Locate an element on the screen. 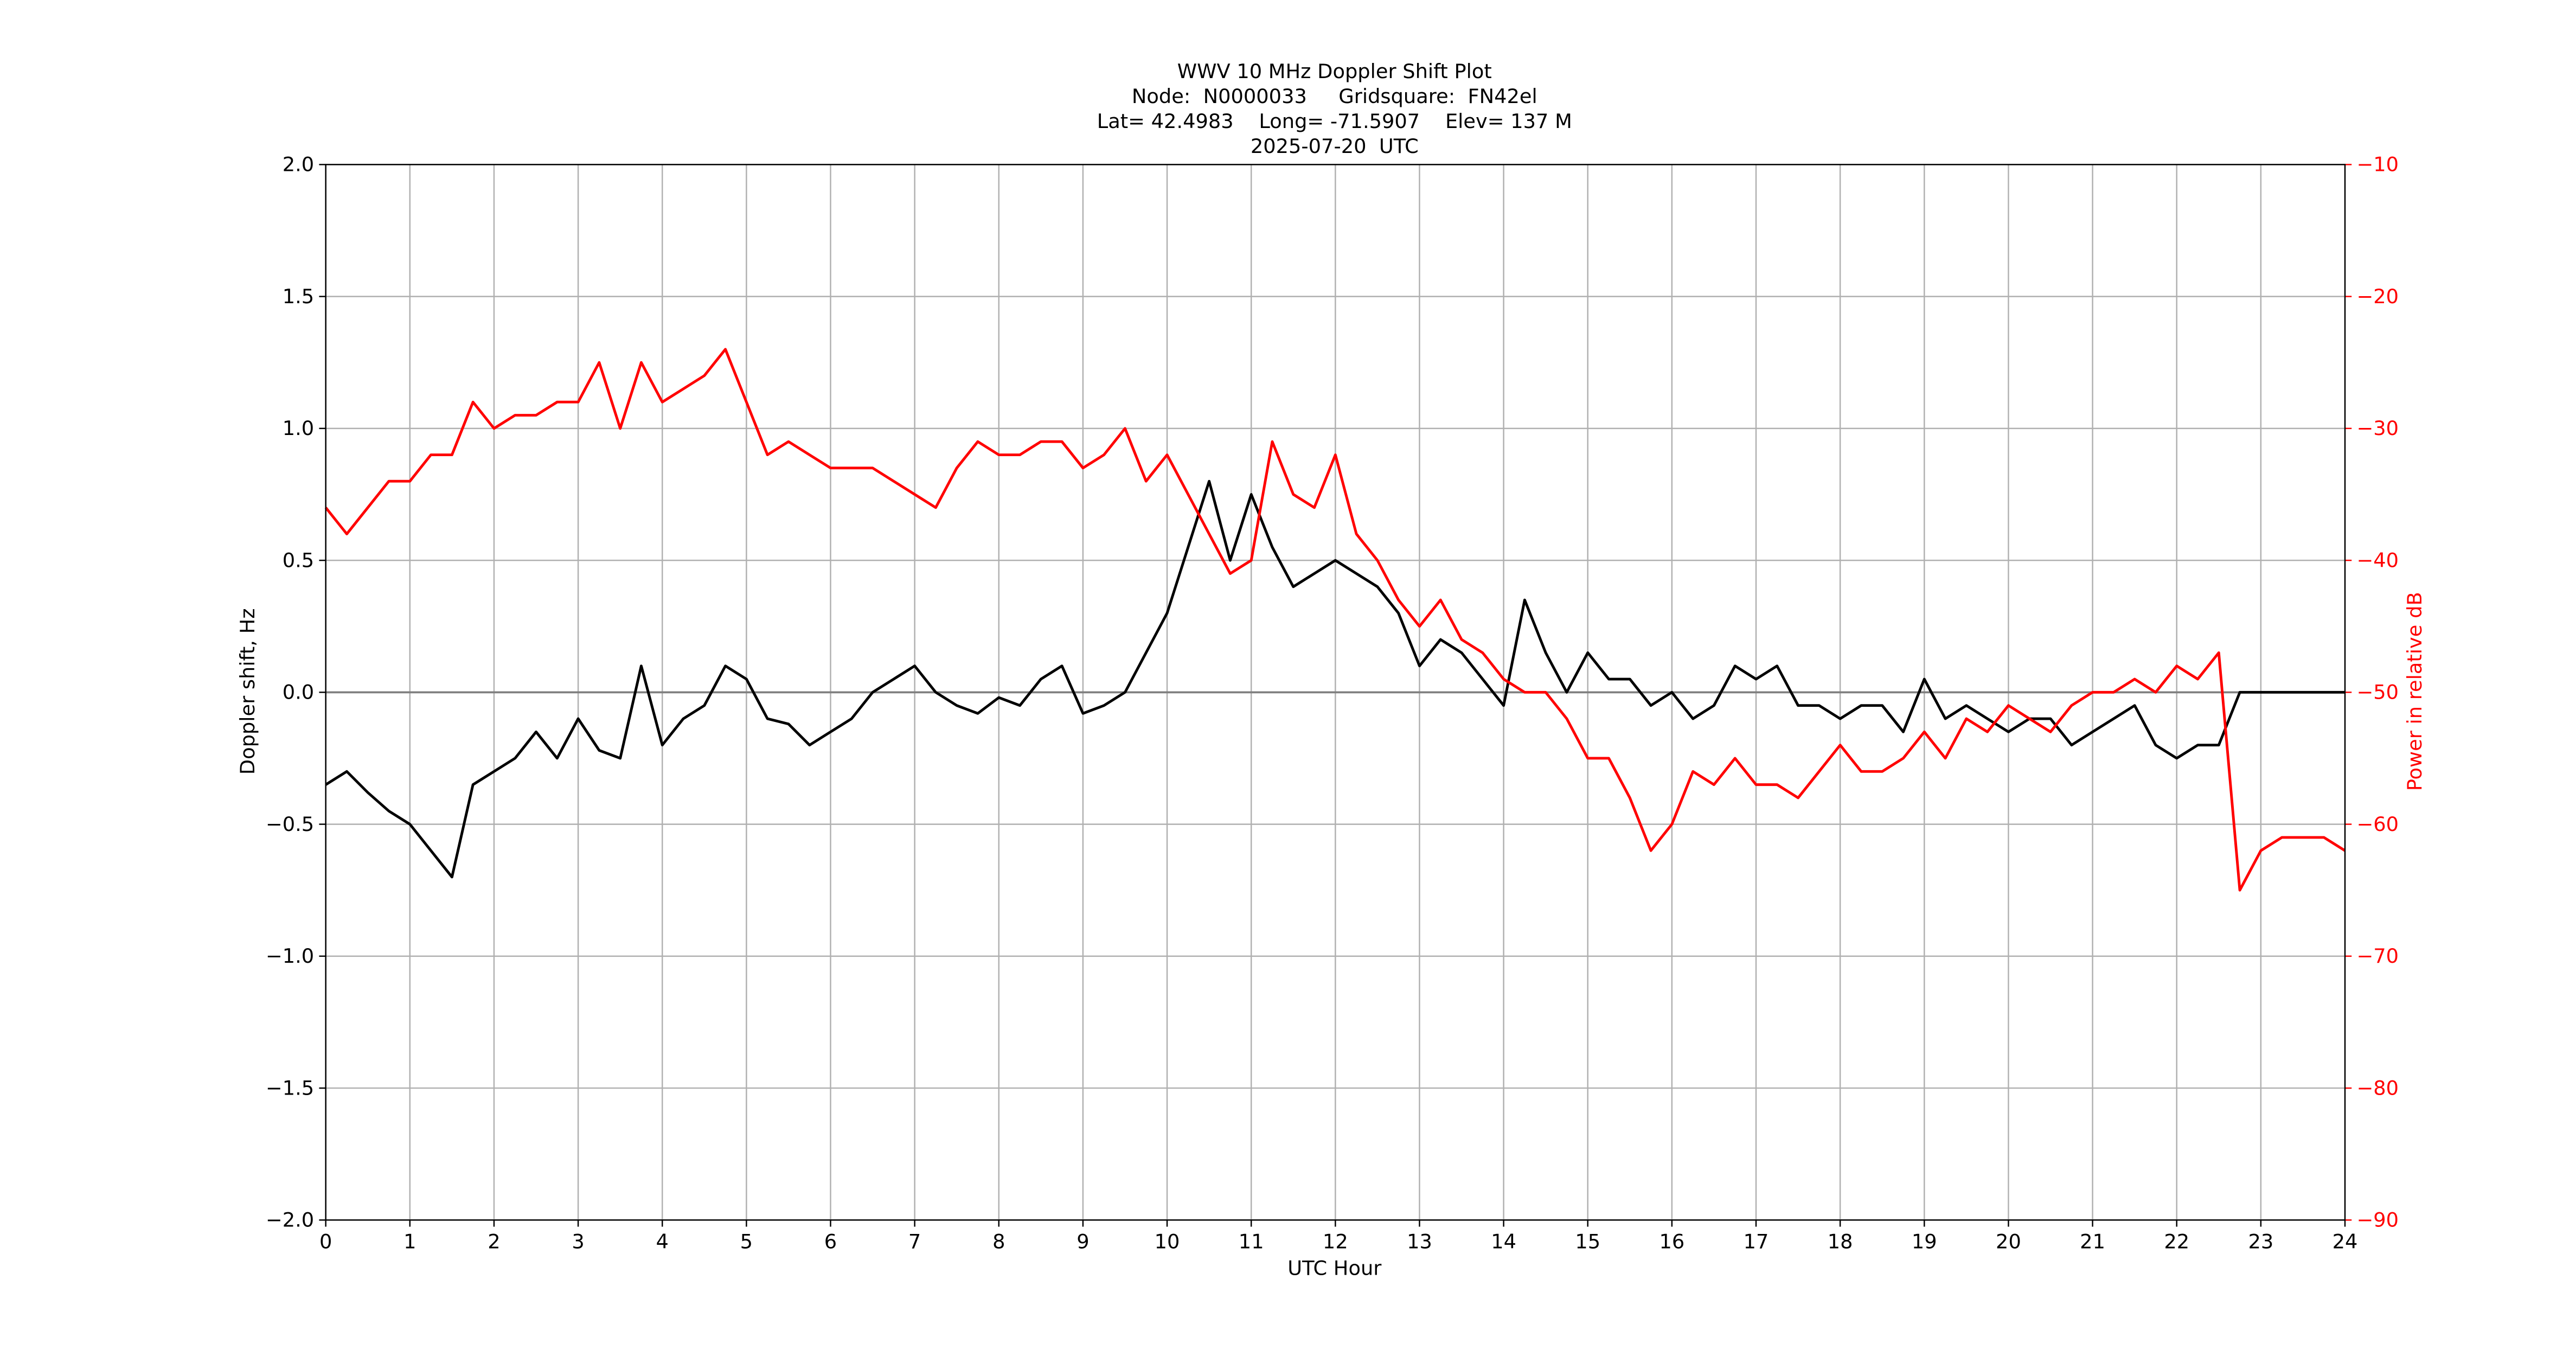 This screenshot has width=2576, height=1356. x-tick-label: 18 is located at coordinates (1840, 1241).